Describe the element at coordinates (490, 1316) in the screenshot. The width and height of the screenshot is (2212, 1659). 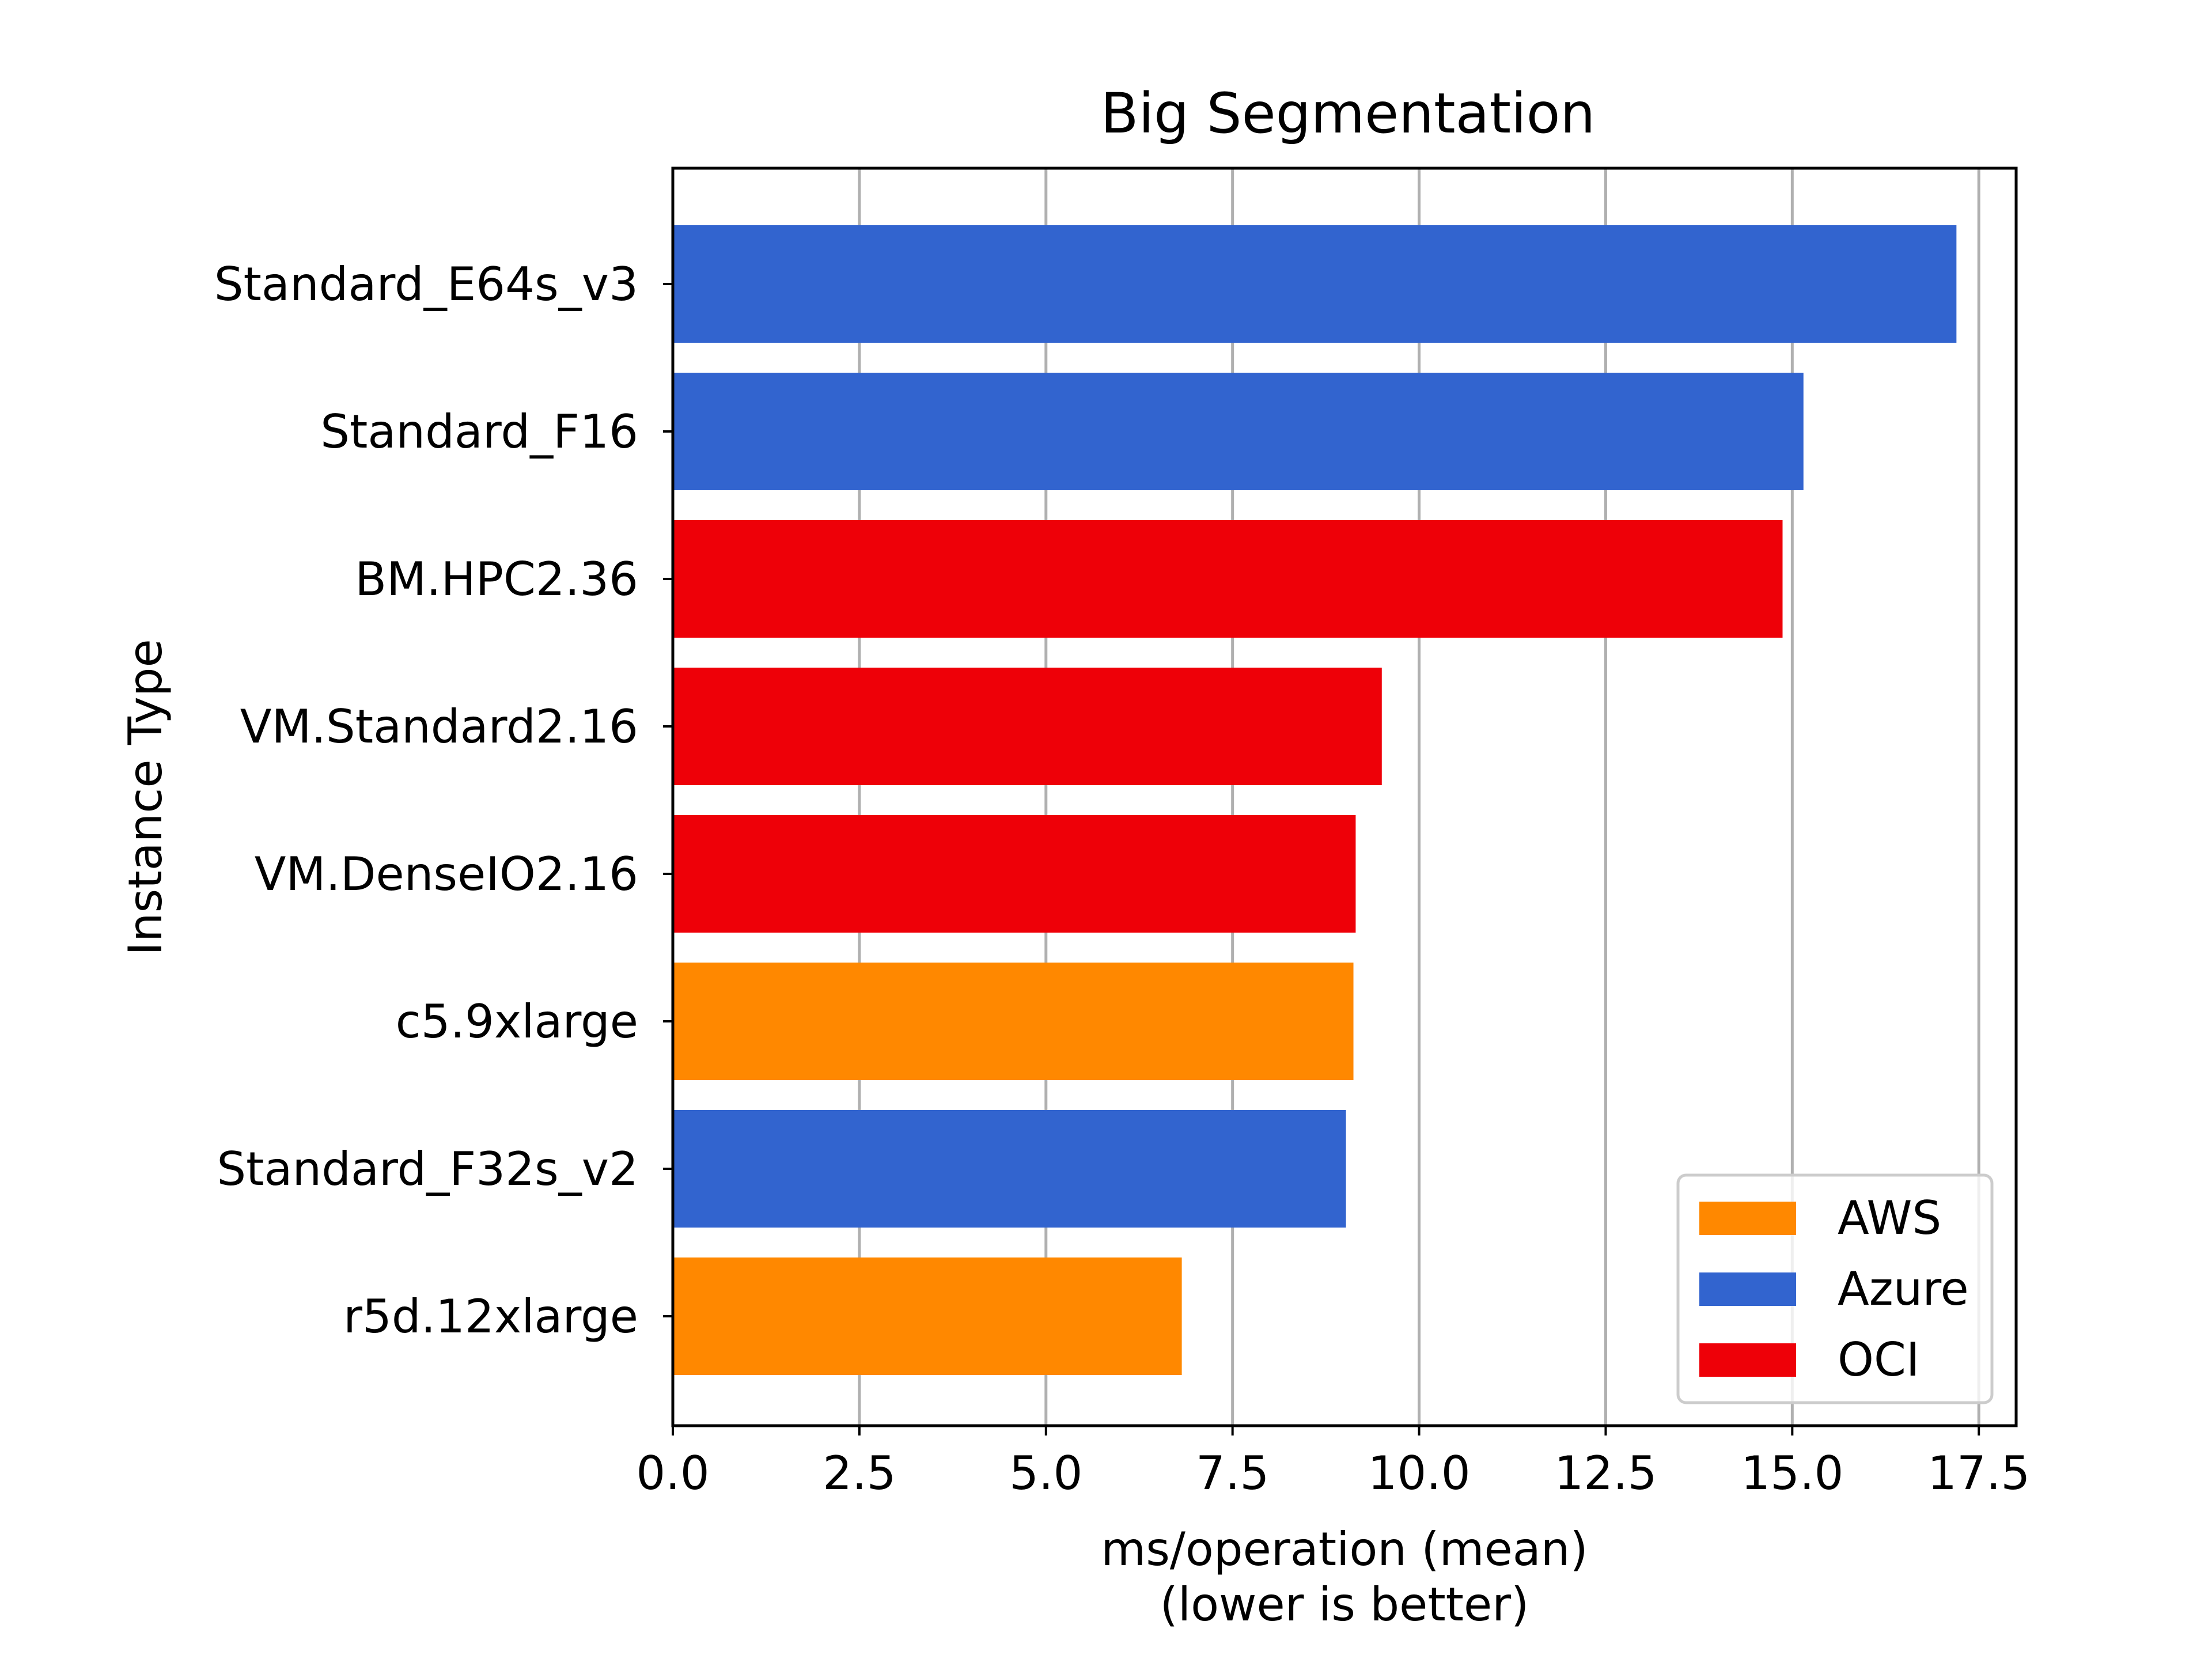
I see `y-tick-label: r5d.12xlarge` at that location.